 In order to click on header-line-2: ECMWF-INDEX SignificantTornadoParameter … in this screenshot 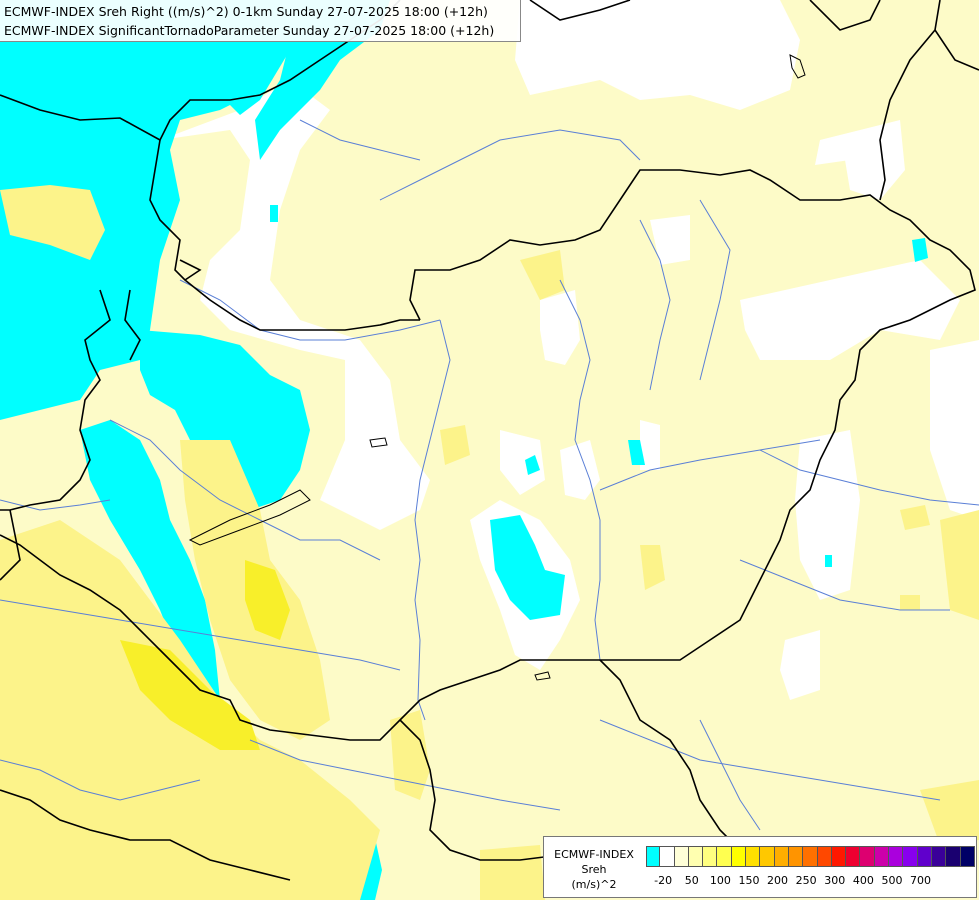, I will do `click(249, 30)`.